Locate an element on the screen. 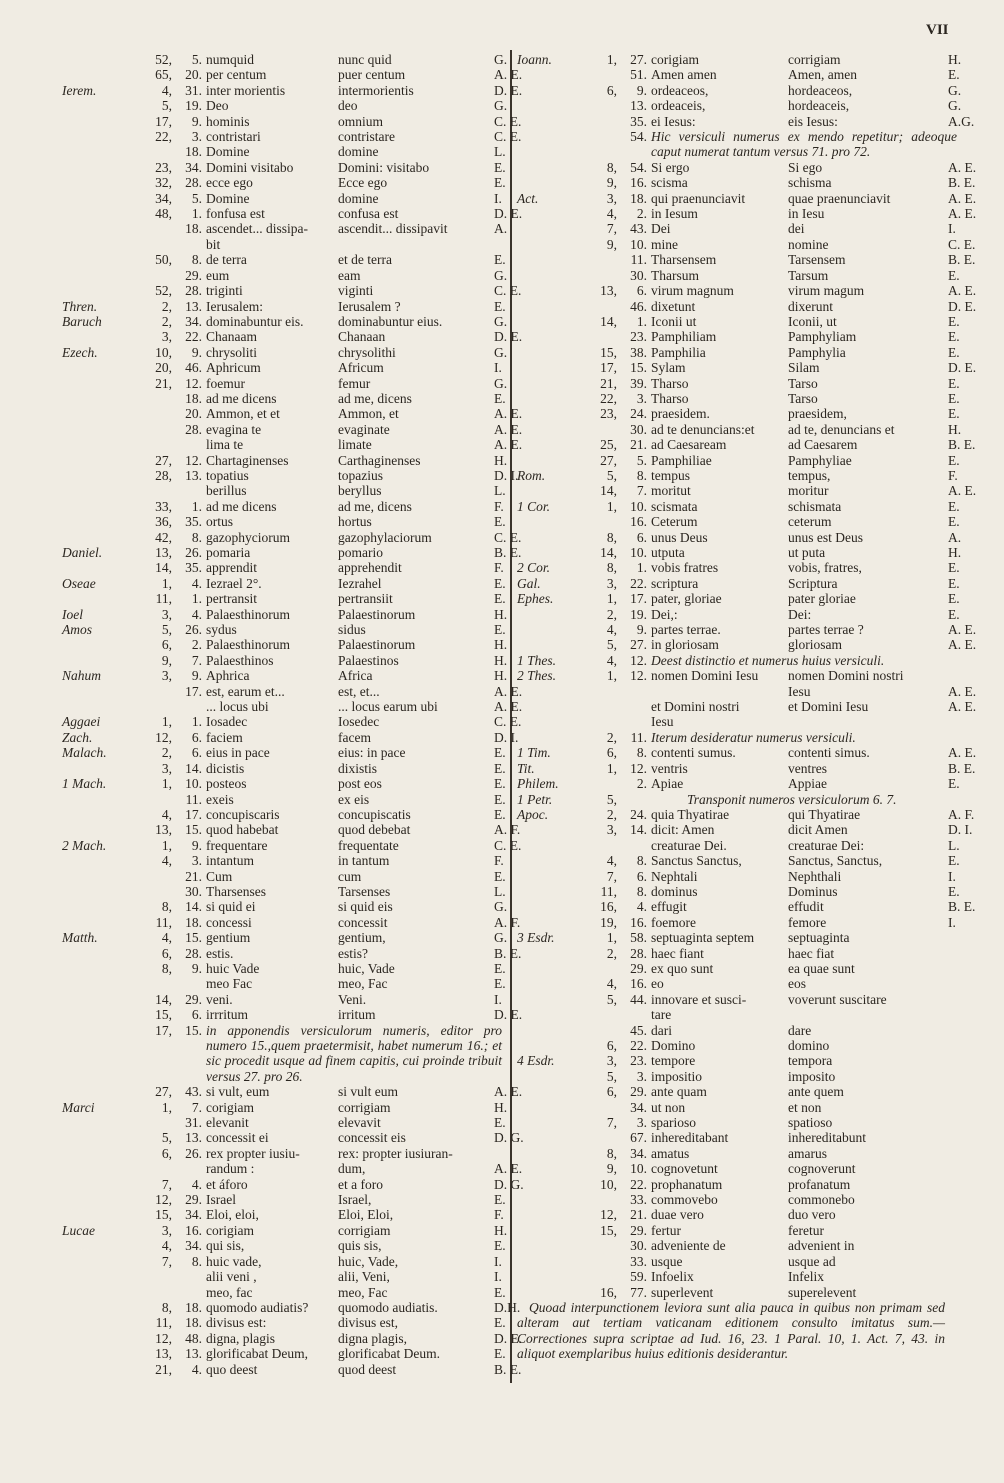 Image resolution: width=1004 pixels, height=1483 pixels. verse-number is located at coordinates (189, 244).